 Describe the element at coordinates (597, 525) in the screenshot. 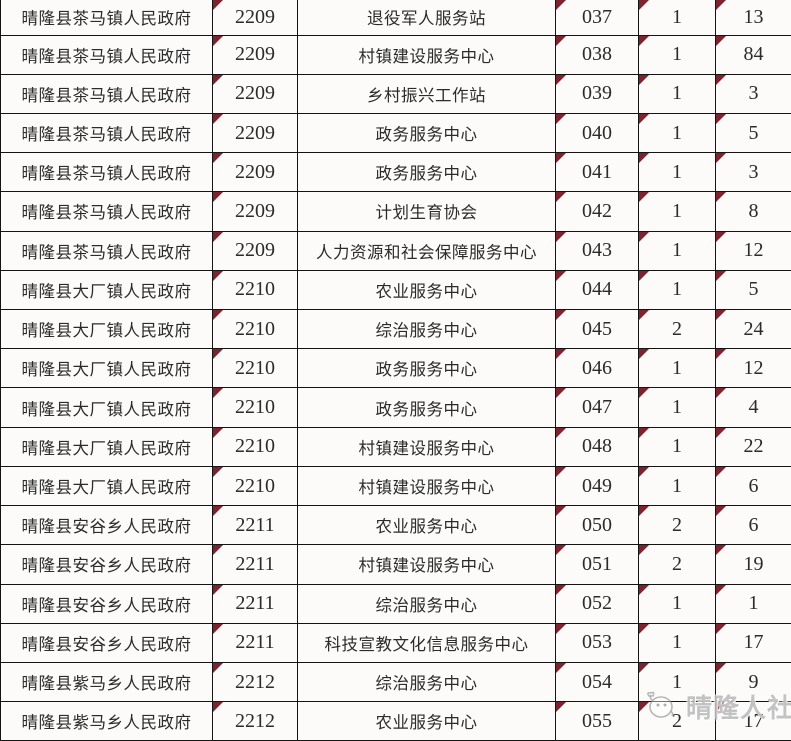

I see `cell-unit-code: 050` at that location.